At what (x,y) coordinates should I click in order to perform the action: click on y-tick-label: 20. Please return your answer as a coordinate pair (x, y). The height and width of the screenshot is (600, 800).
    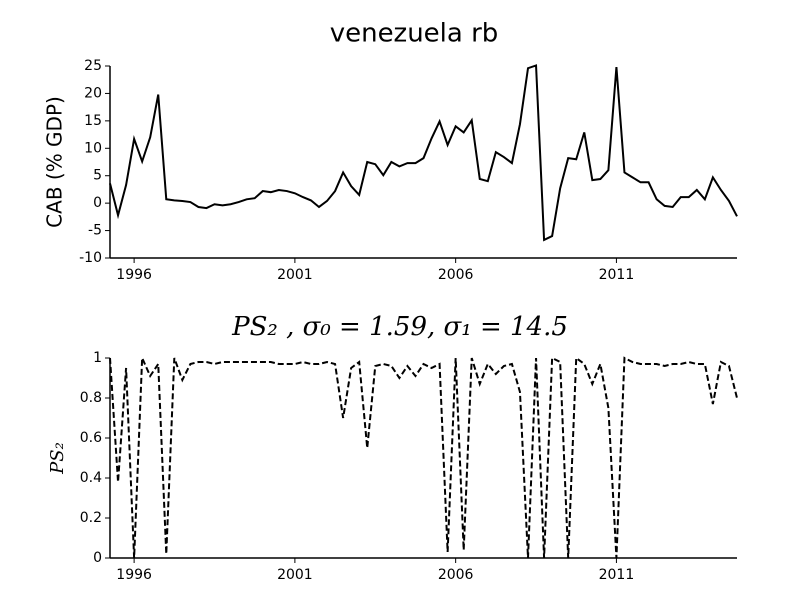
    Looking at the image, I should click on (93, 93).